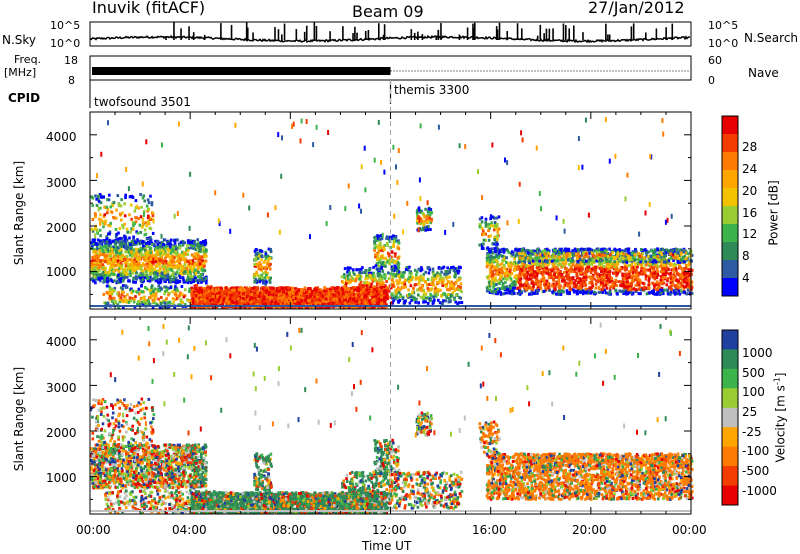 The image size is (800, 554). I want to click on nsky-top-tick: 10^5, so click(65, 25).